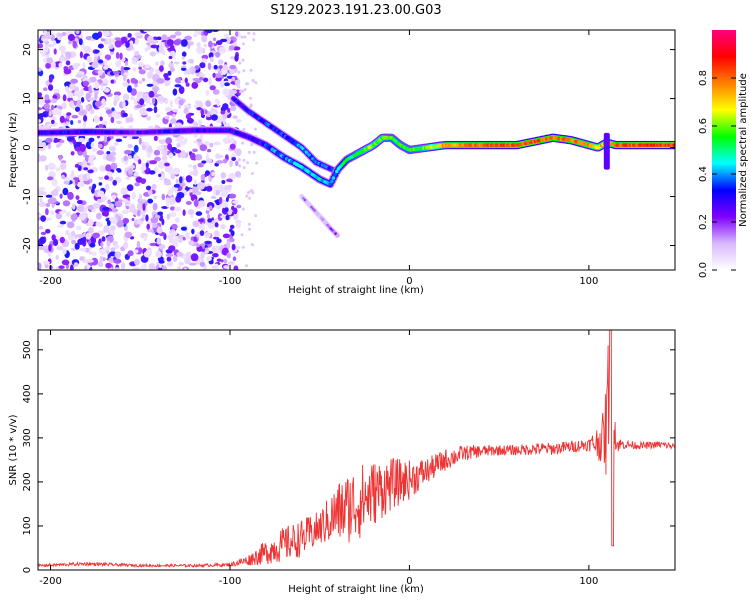 The height and width of the screenshot is (600, 750). I want to click on y-tick-label: -20, so click(27, 245).